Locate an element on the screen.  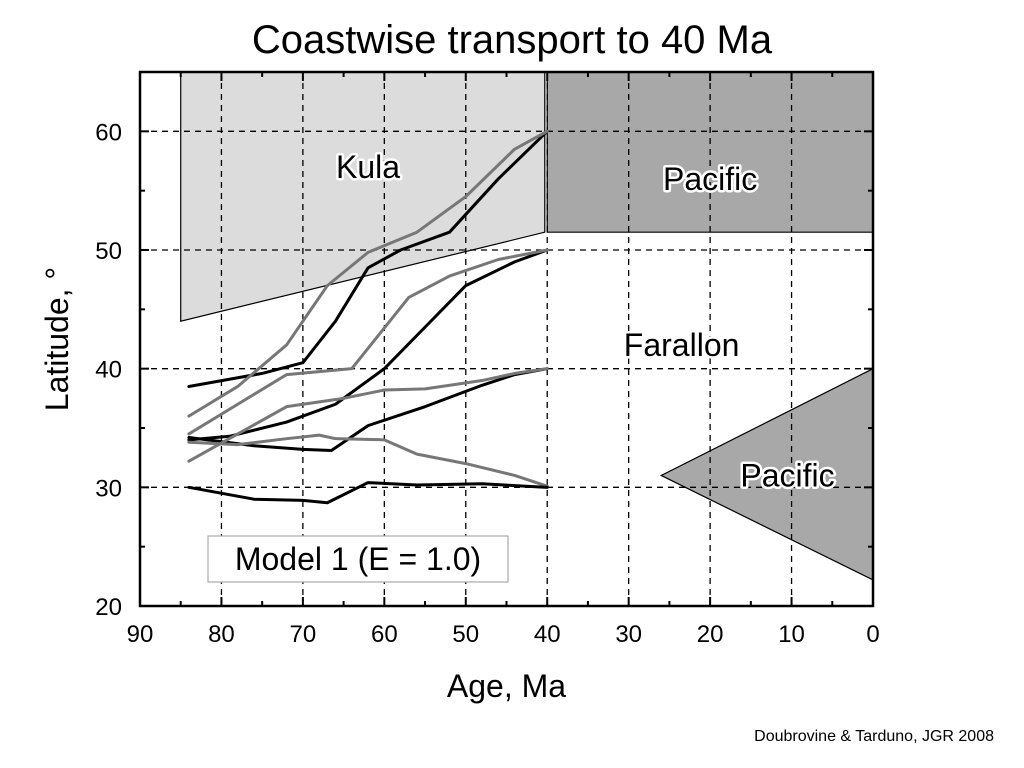
x-tick-label-40: 40 is located at coordinates (547, 634).